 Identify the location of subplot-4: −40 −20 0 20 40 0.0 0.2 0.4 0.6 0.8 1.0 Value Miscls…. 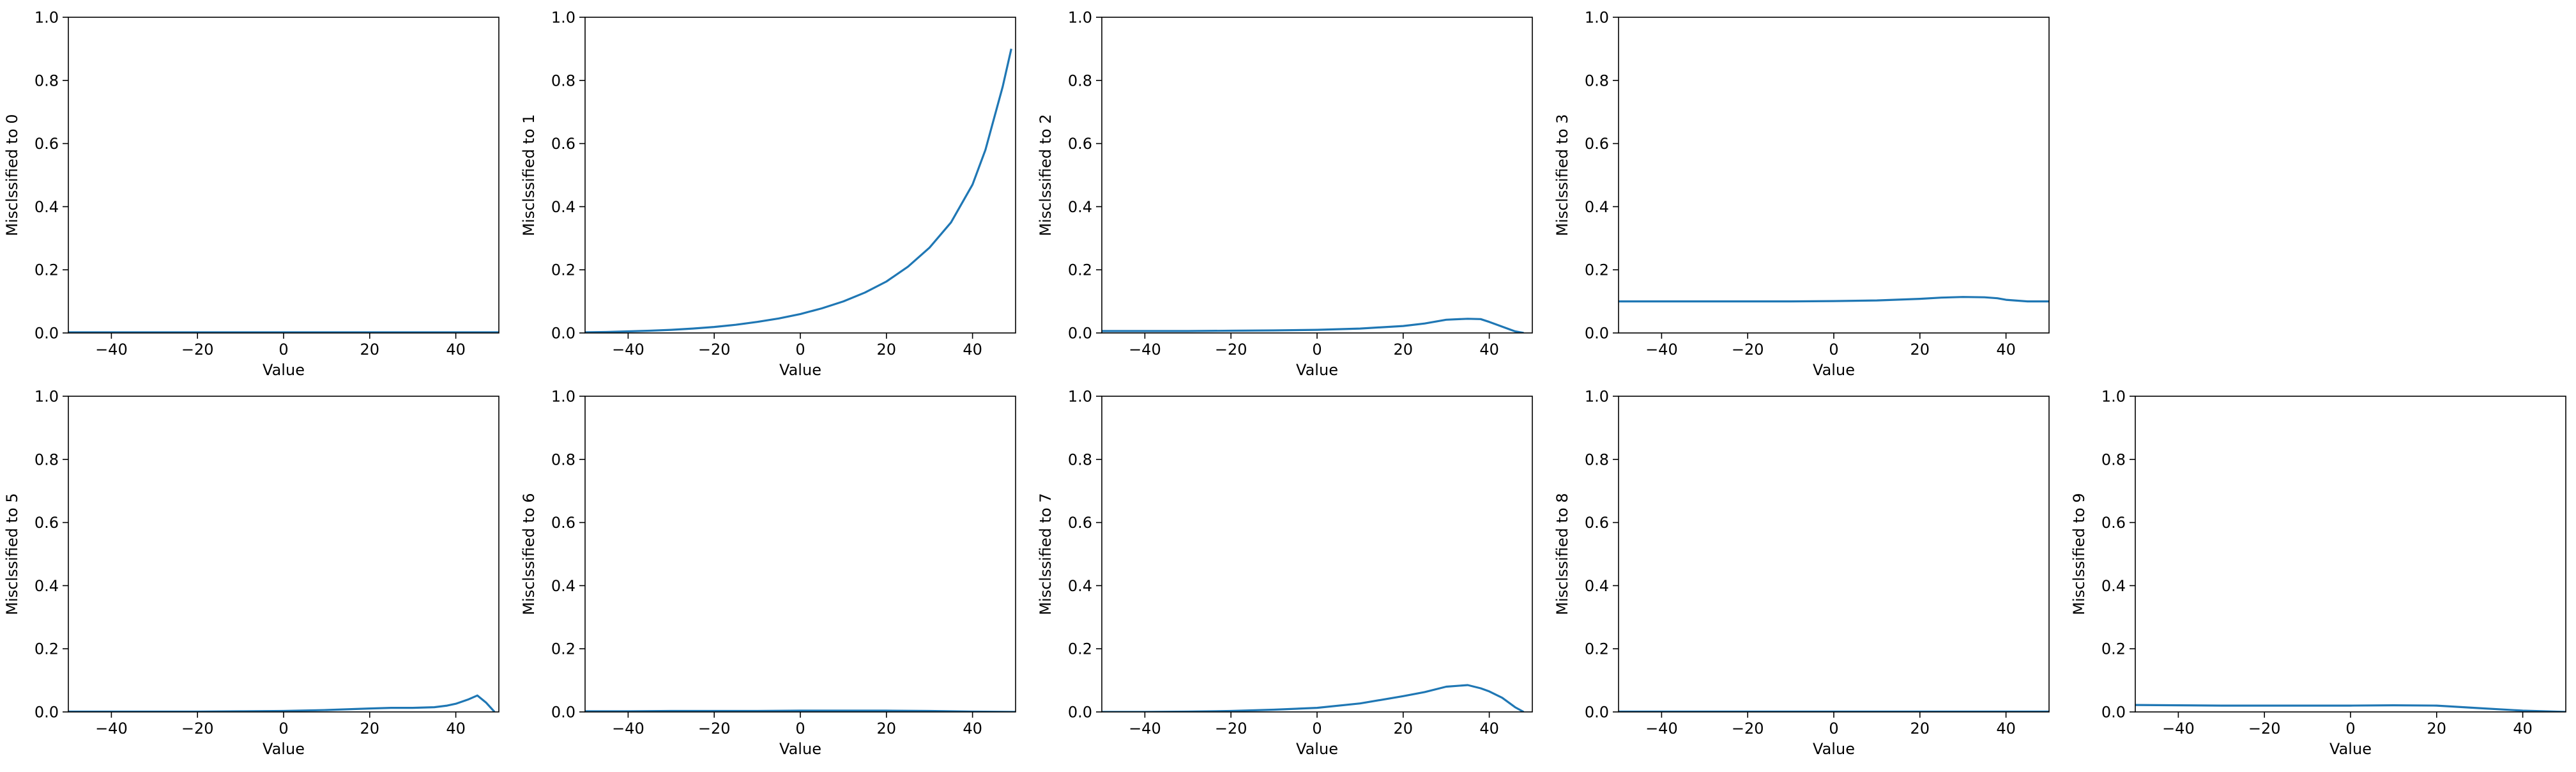
(251, 573).